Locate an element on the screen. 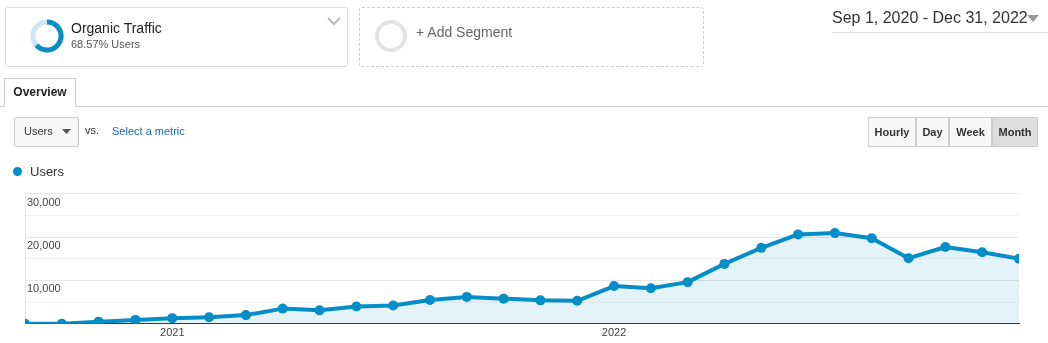 Image resolution: width=1048 pixels, height=343 pixels. legend-label: Users is located at coordinates (47, 171).